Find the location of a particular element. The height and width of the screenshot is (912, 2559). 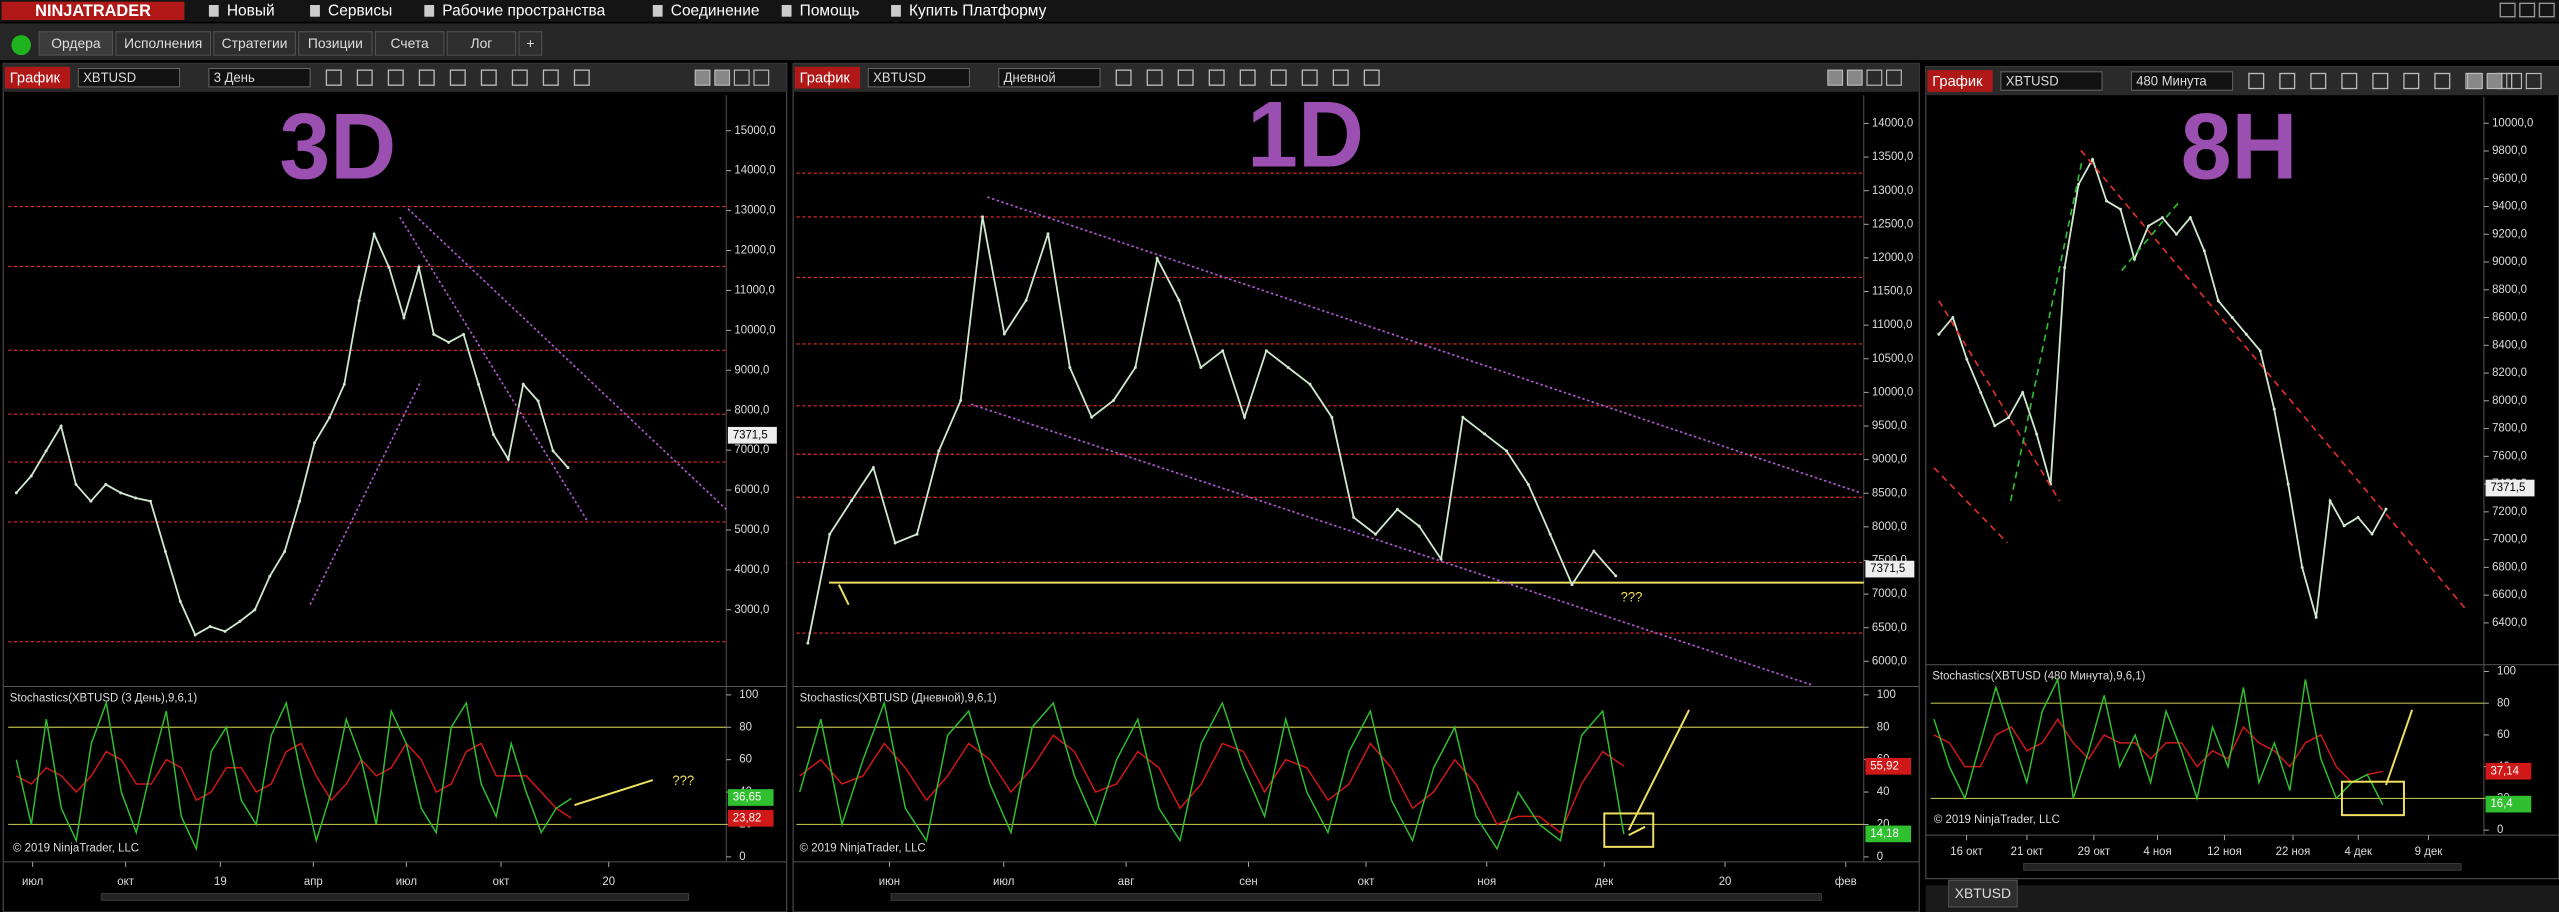

menu-item: Рабочие пространства is located at coordinates (523, 10).